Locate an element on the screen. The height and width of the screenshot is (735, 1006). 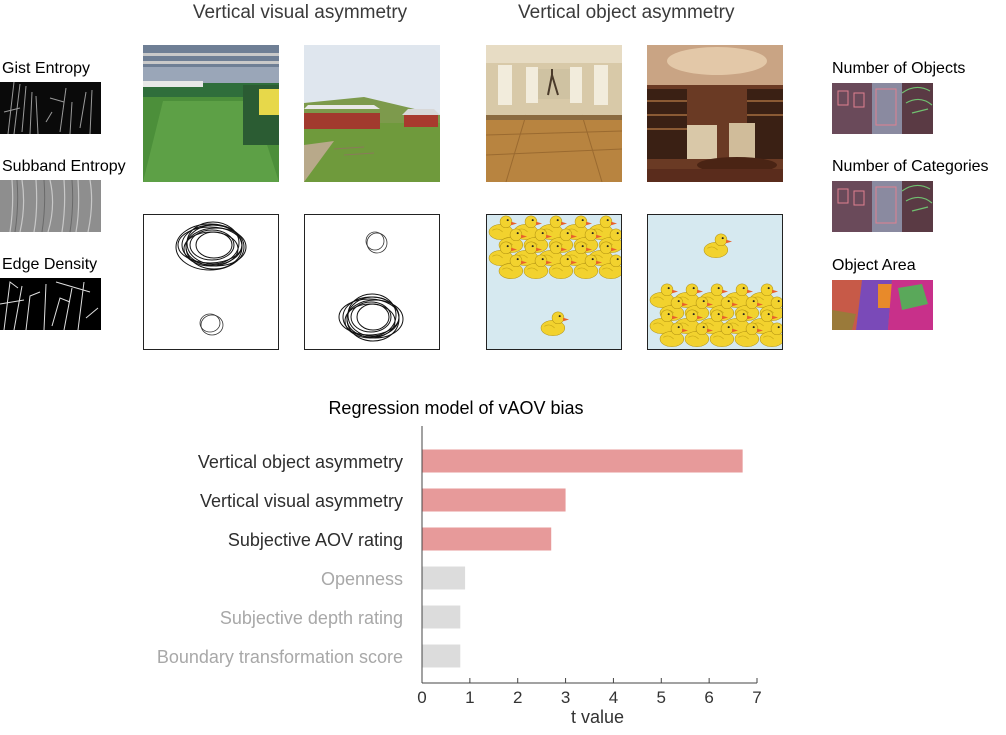
number-of-categories-label: Number of Categories is located at coordinates (910, 166).